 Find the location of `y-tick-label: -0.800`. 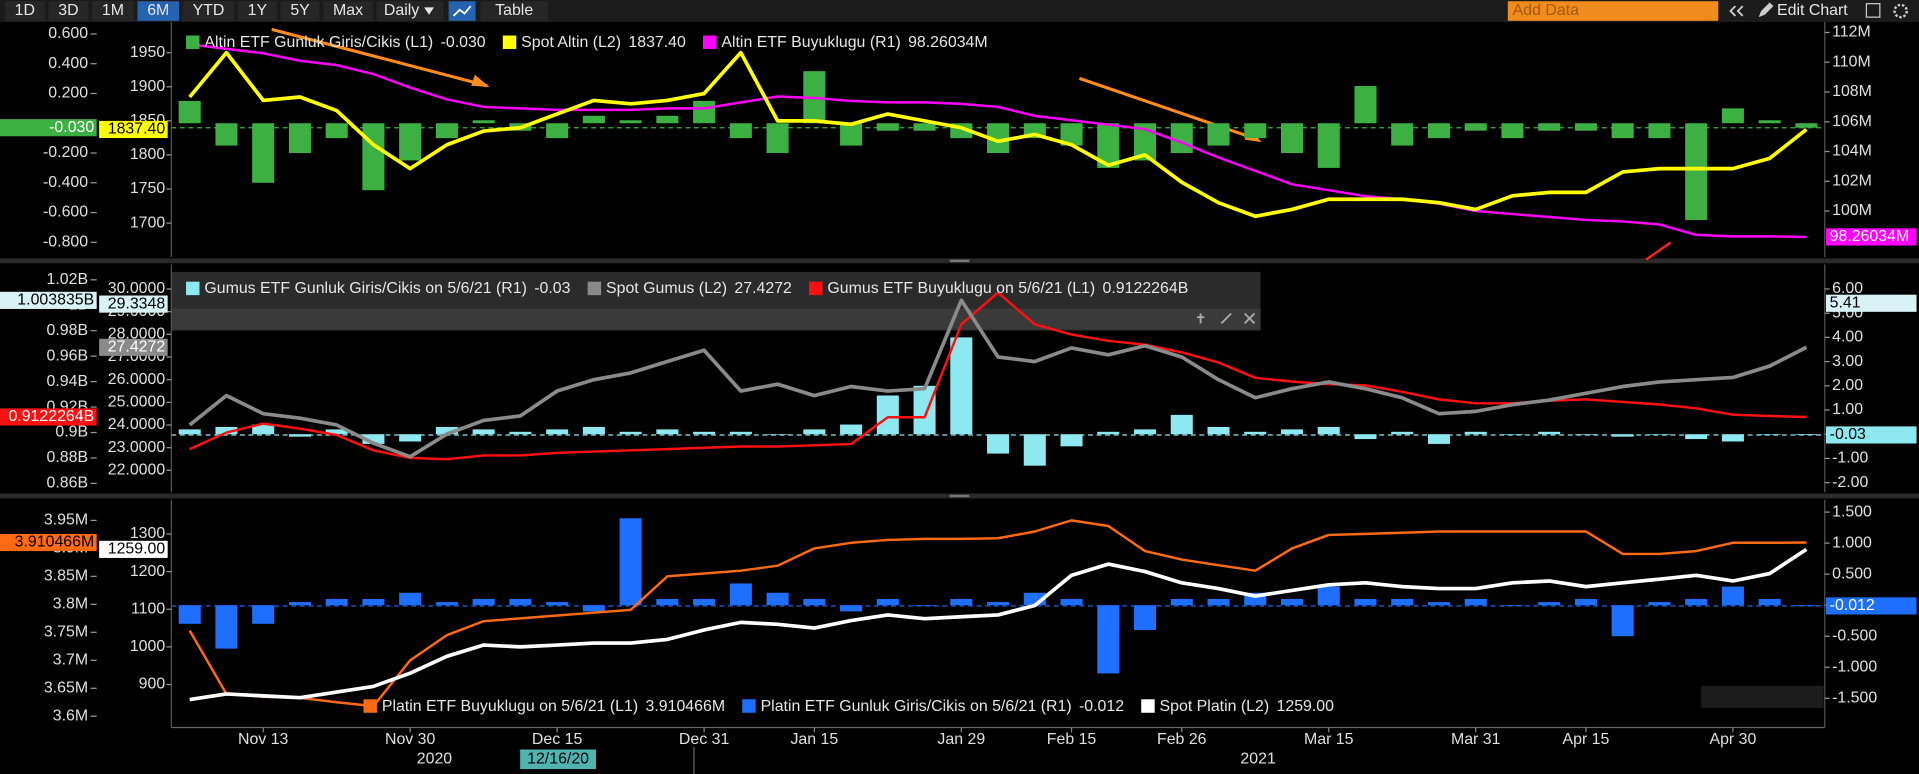

y-tick-label: -0.800 is located at coordinates (65, 242).